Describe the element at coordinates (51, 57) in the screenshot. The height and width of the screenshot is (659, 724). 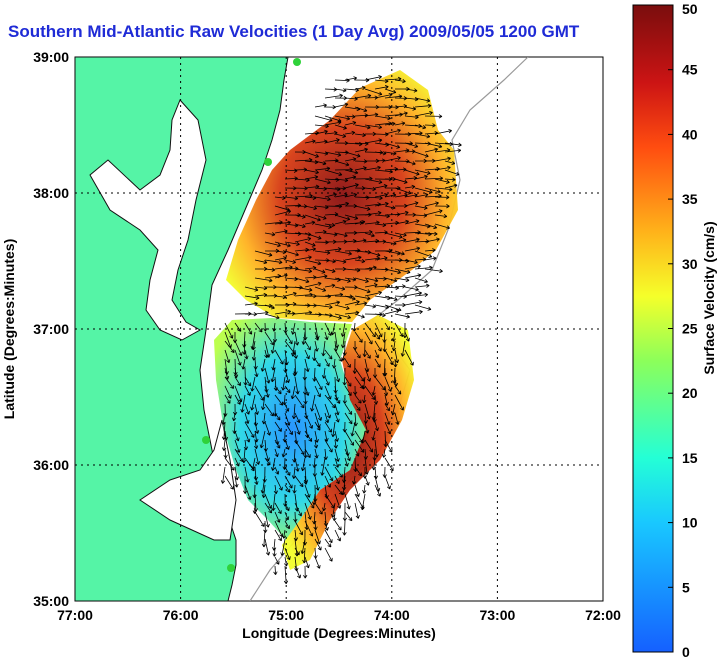
I see `y-tick-label: 39:00` at that location.